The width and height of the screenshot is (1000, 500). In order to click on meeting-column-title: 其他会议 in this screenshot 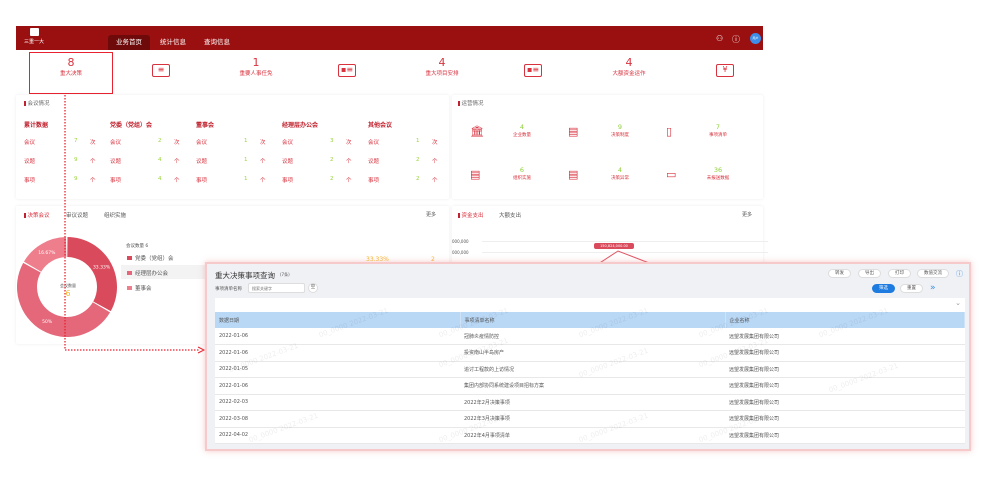, I will do `click(380, 125)`.